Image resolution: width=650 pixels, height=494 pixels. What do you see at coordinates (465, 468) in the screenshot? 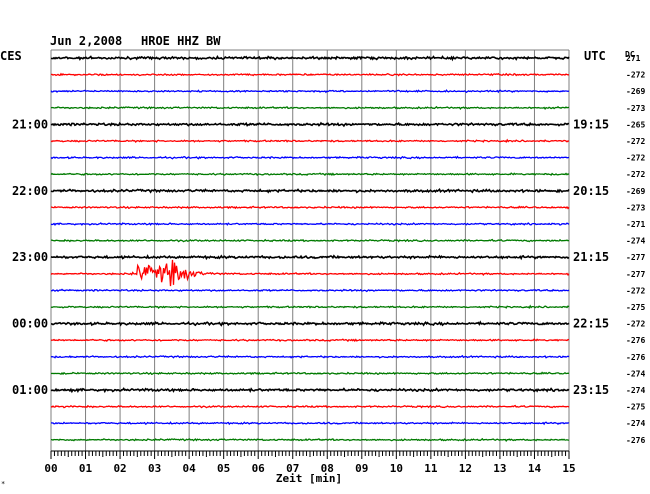
I see `x-tick-label: 12` at bounding box center [465, 468].